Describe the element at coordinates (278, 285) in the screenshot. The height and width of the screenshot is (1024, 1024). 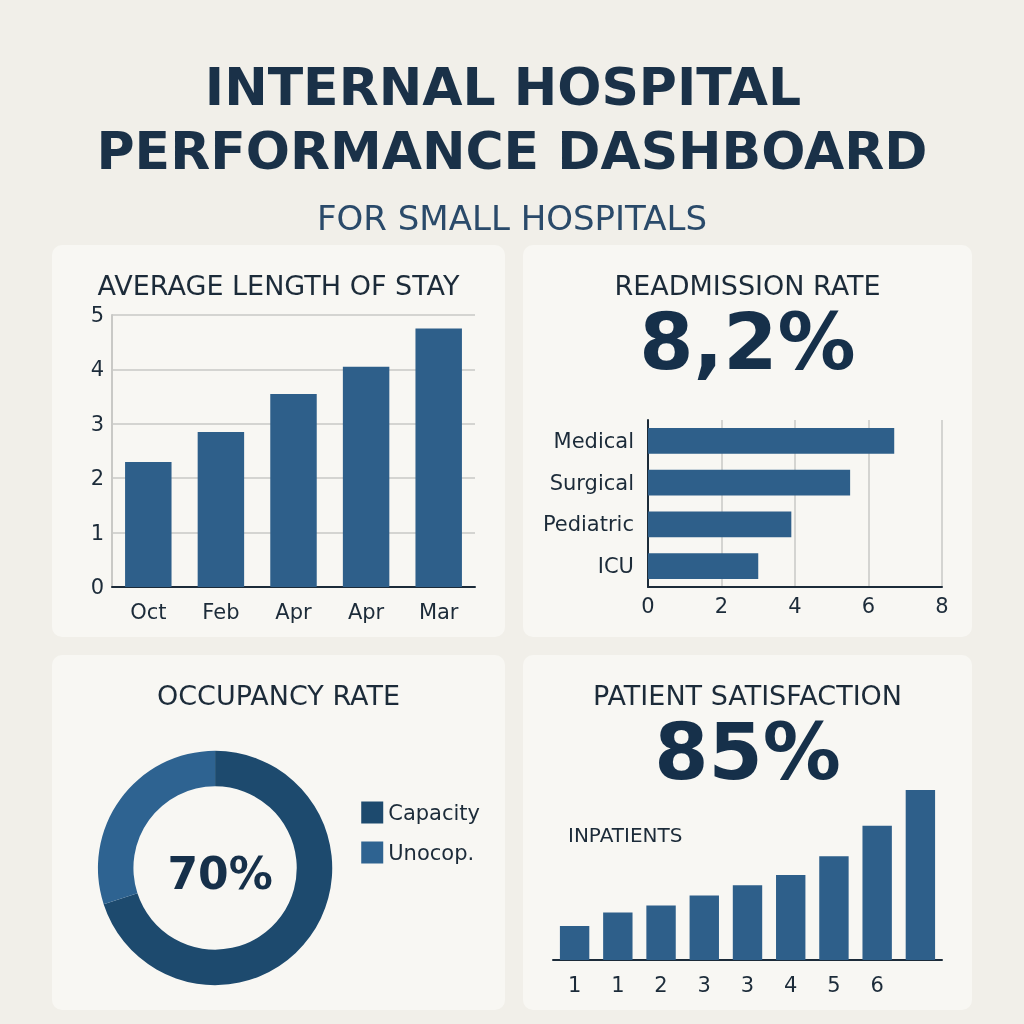
I see `chart-title: AVERAGE LENGTH OF STAY` at that location.